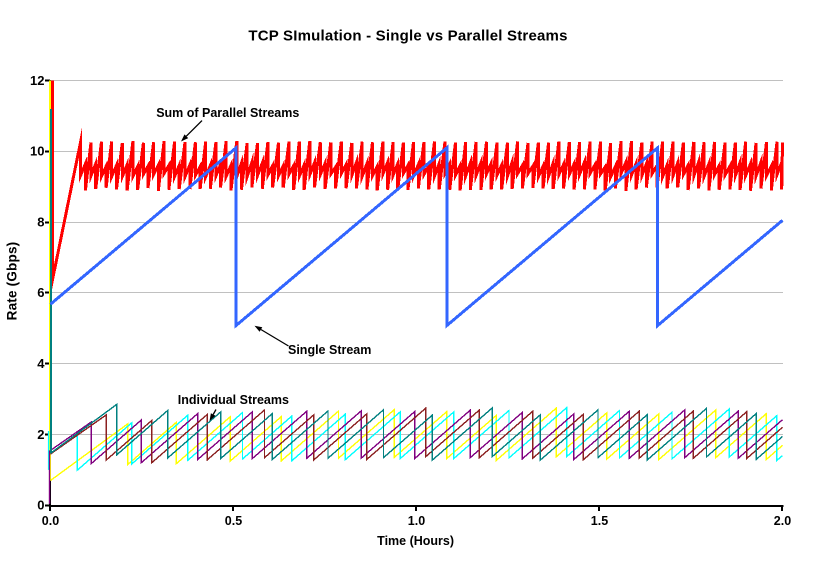 The image size is (825, 565). Describe the element at coordinates (233, 400) in the screenshot. I see `svg-text: Individual Streams` at that location.